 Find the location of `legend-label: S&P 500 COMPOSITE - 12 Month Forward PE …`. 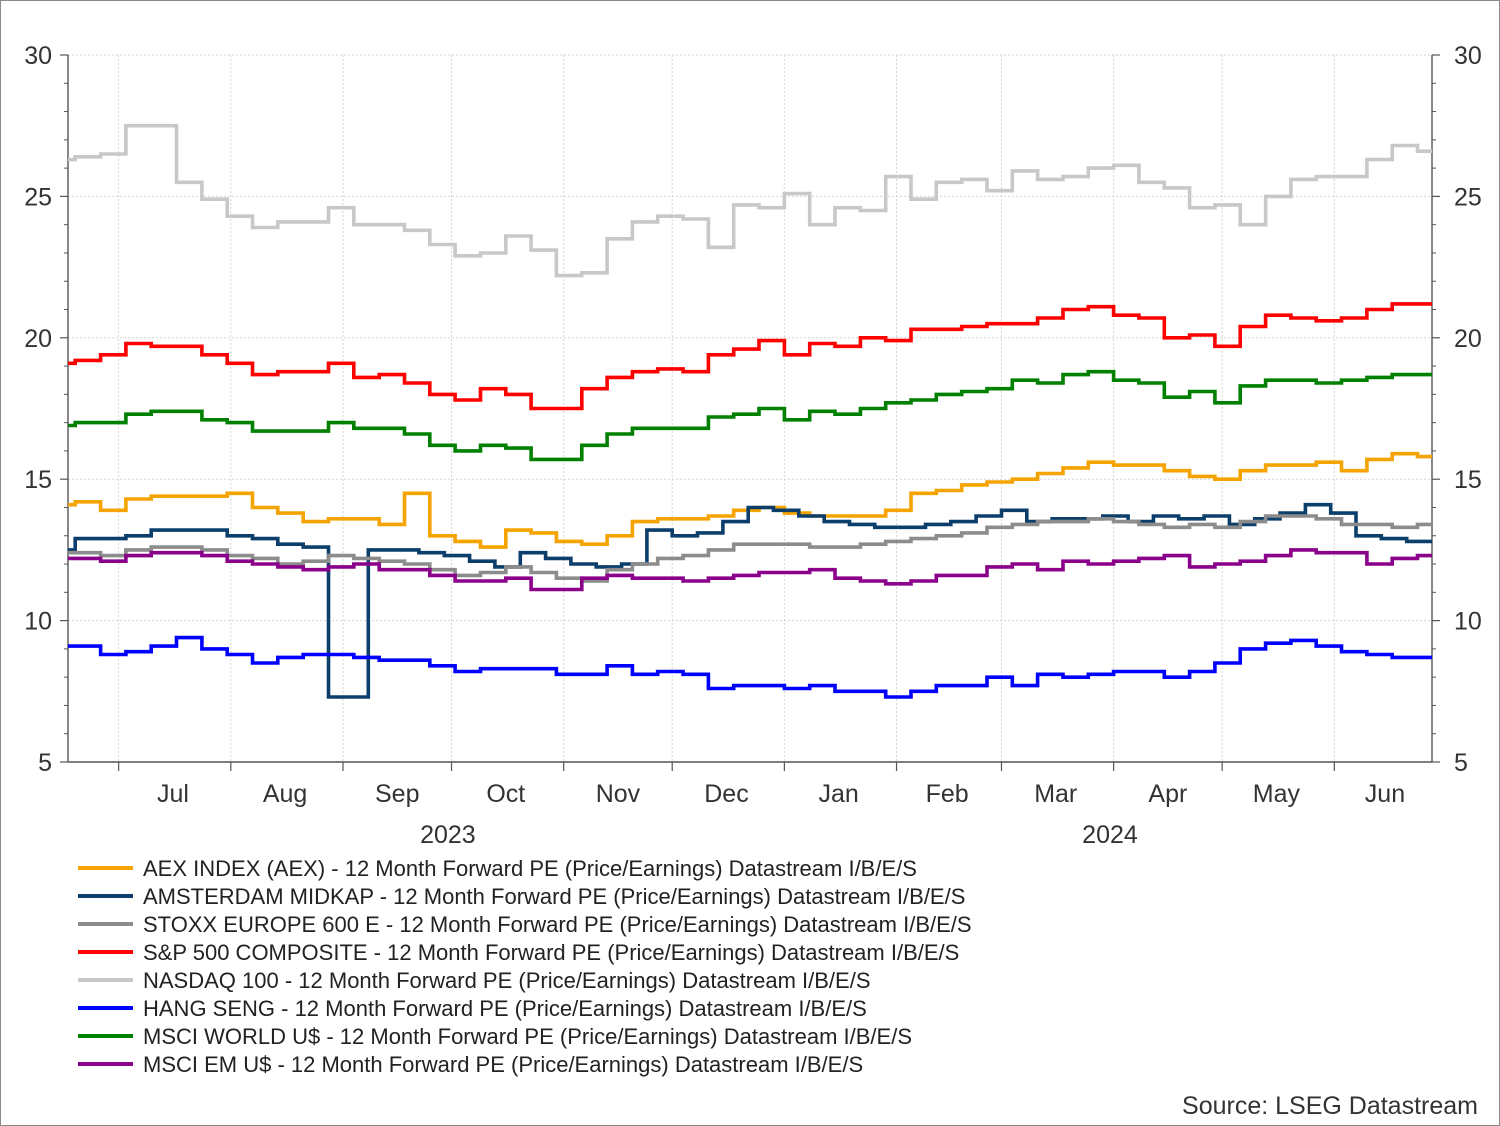

legend-label: S&P 500 COMPOSITE - 12 Month Forward PE … is located at coordinates (551, 952).